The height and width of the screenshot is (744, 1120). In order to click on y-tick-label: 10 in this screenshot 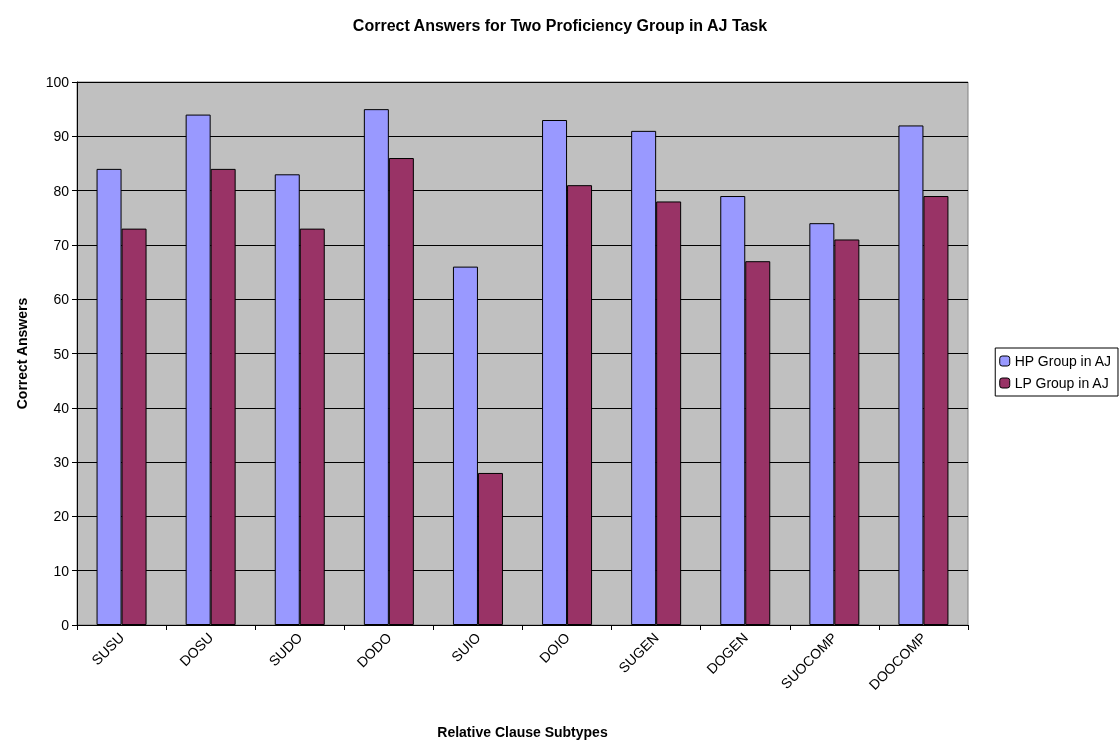, I will do `click(61, 570)`.